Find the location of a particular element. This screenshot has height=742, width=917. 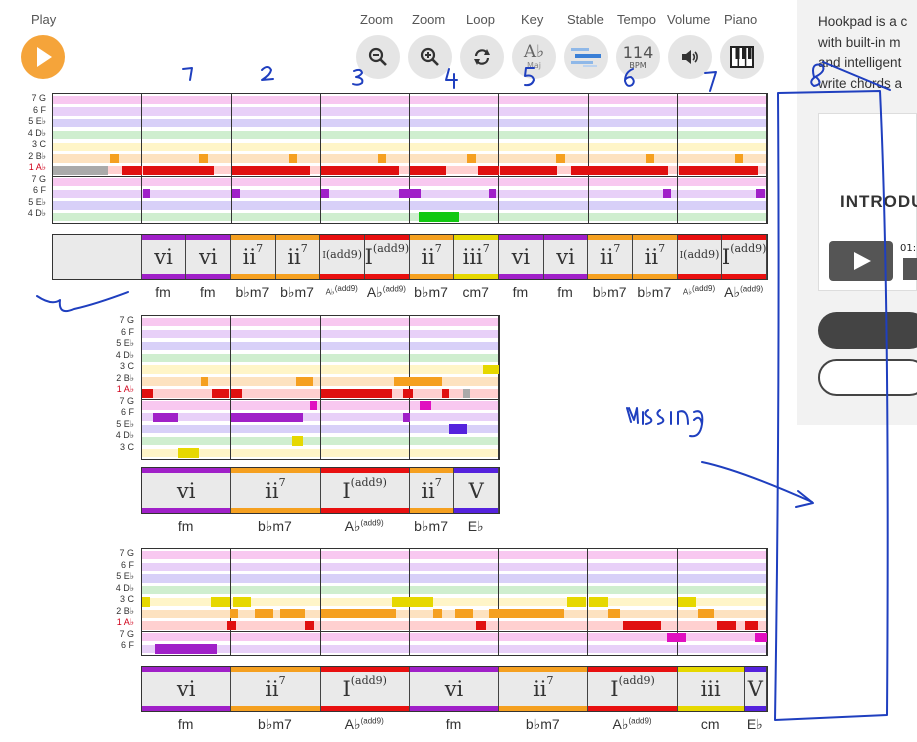

chord-track-section-2: vi ii7 I(add9) ii7 V is located at coordinates (320, 490).